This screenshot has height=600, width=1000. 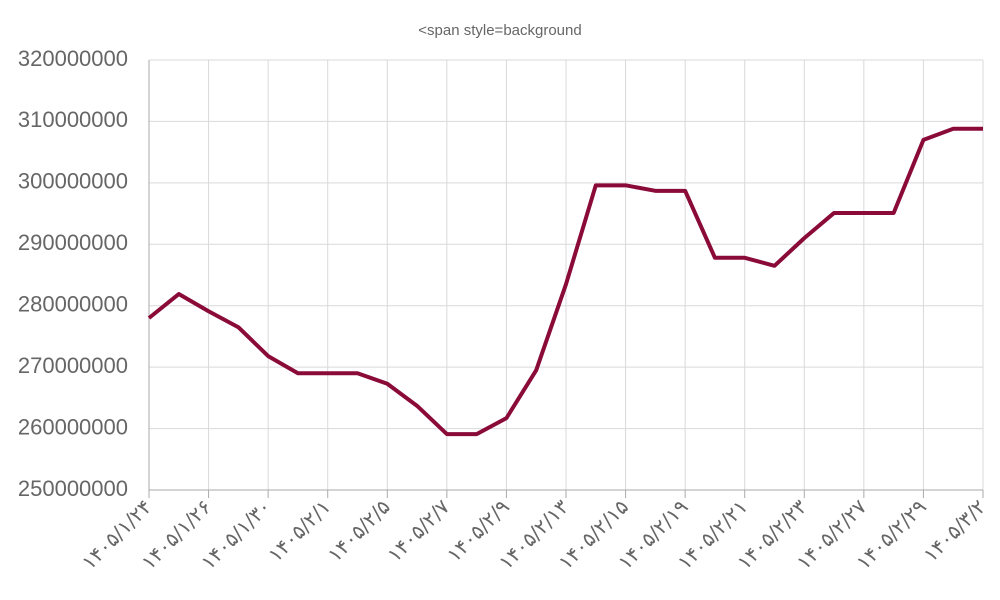 What do you see at coordinates (73, 58) in the screenshot?
I see `y-tick-label: 320000000` at bounding box center [73, 58].